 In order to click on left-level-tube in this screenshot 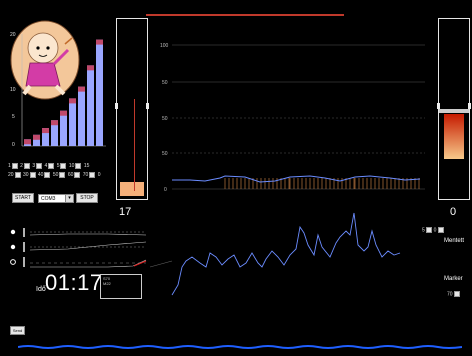, I will do `click(132, 109)`.